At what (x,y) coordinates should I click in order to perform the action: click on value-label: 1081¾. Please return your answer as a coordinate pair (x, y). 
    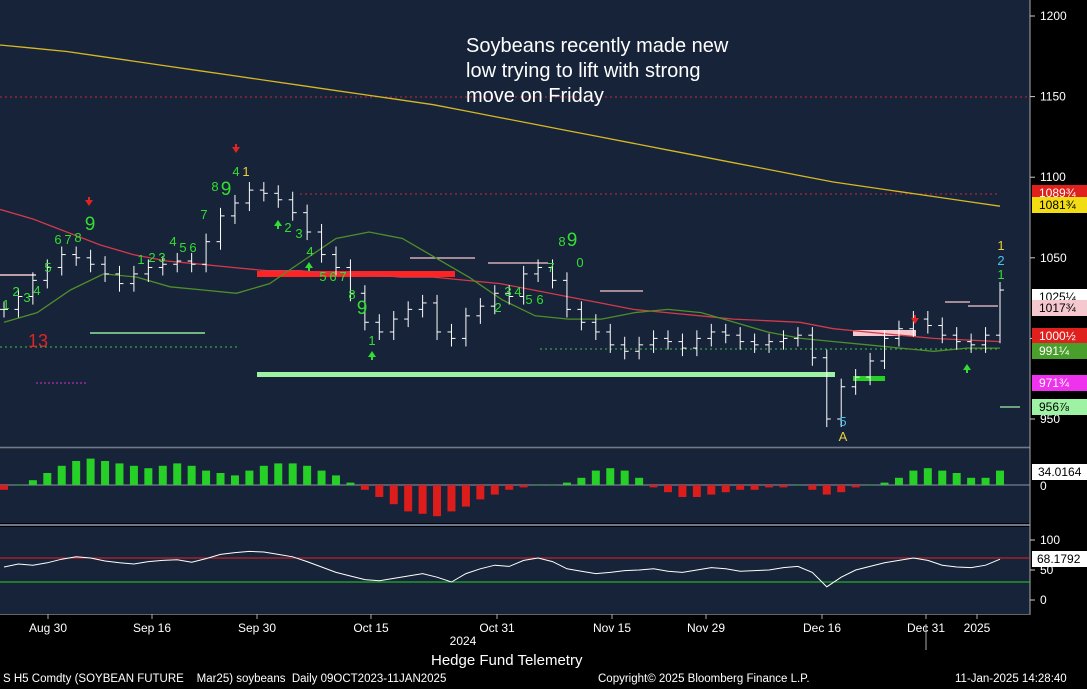
    Looking at the image, I should click on (1058, 205).